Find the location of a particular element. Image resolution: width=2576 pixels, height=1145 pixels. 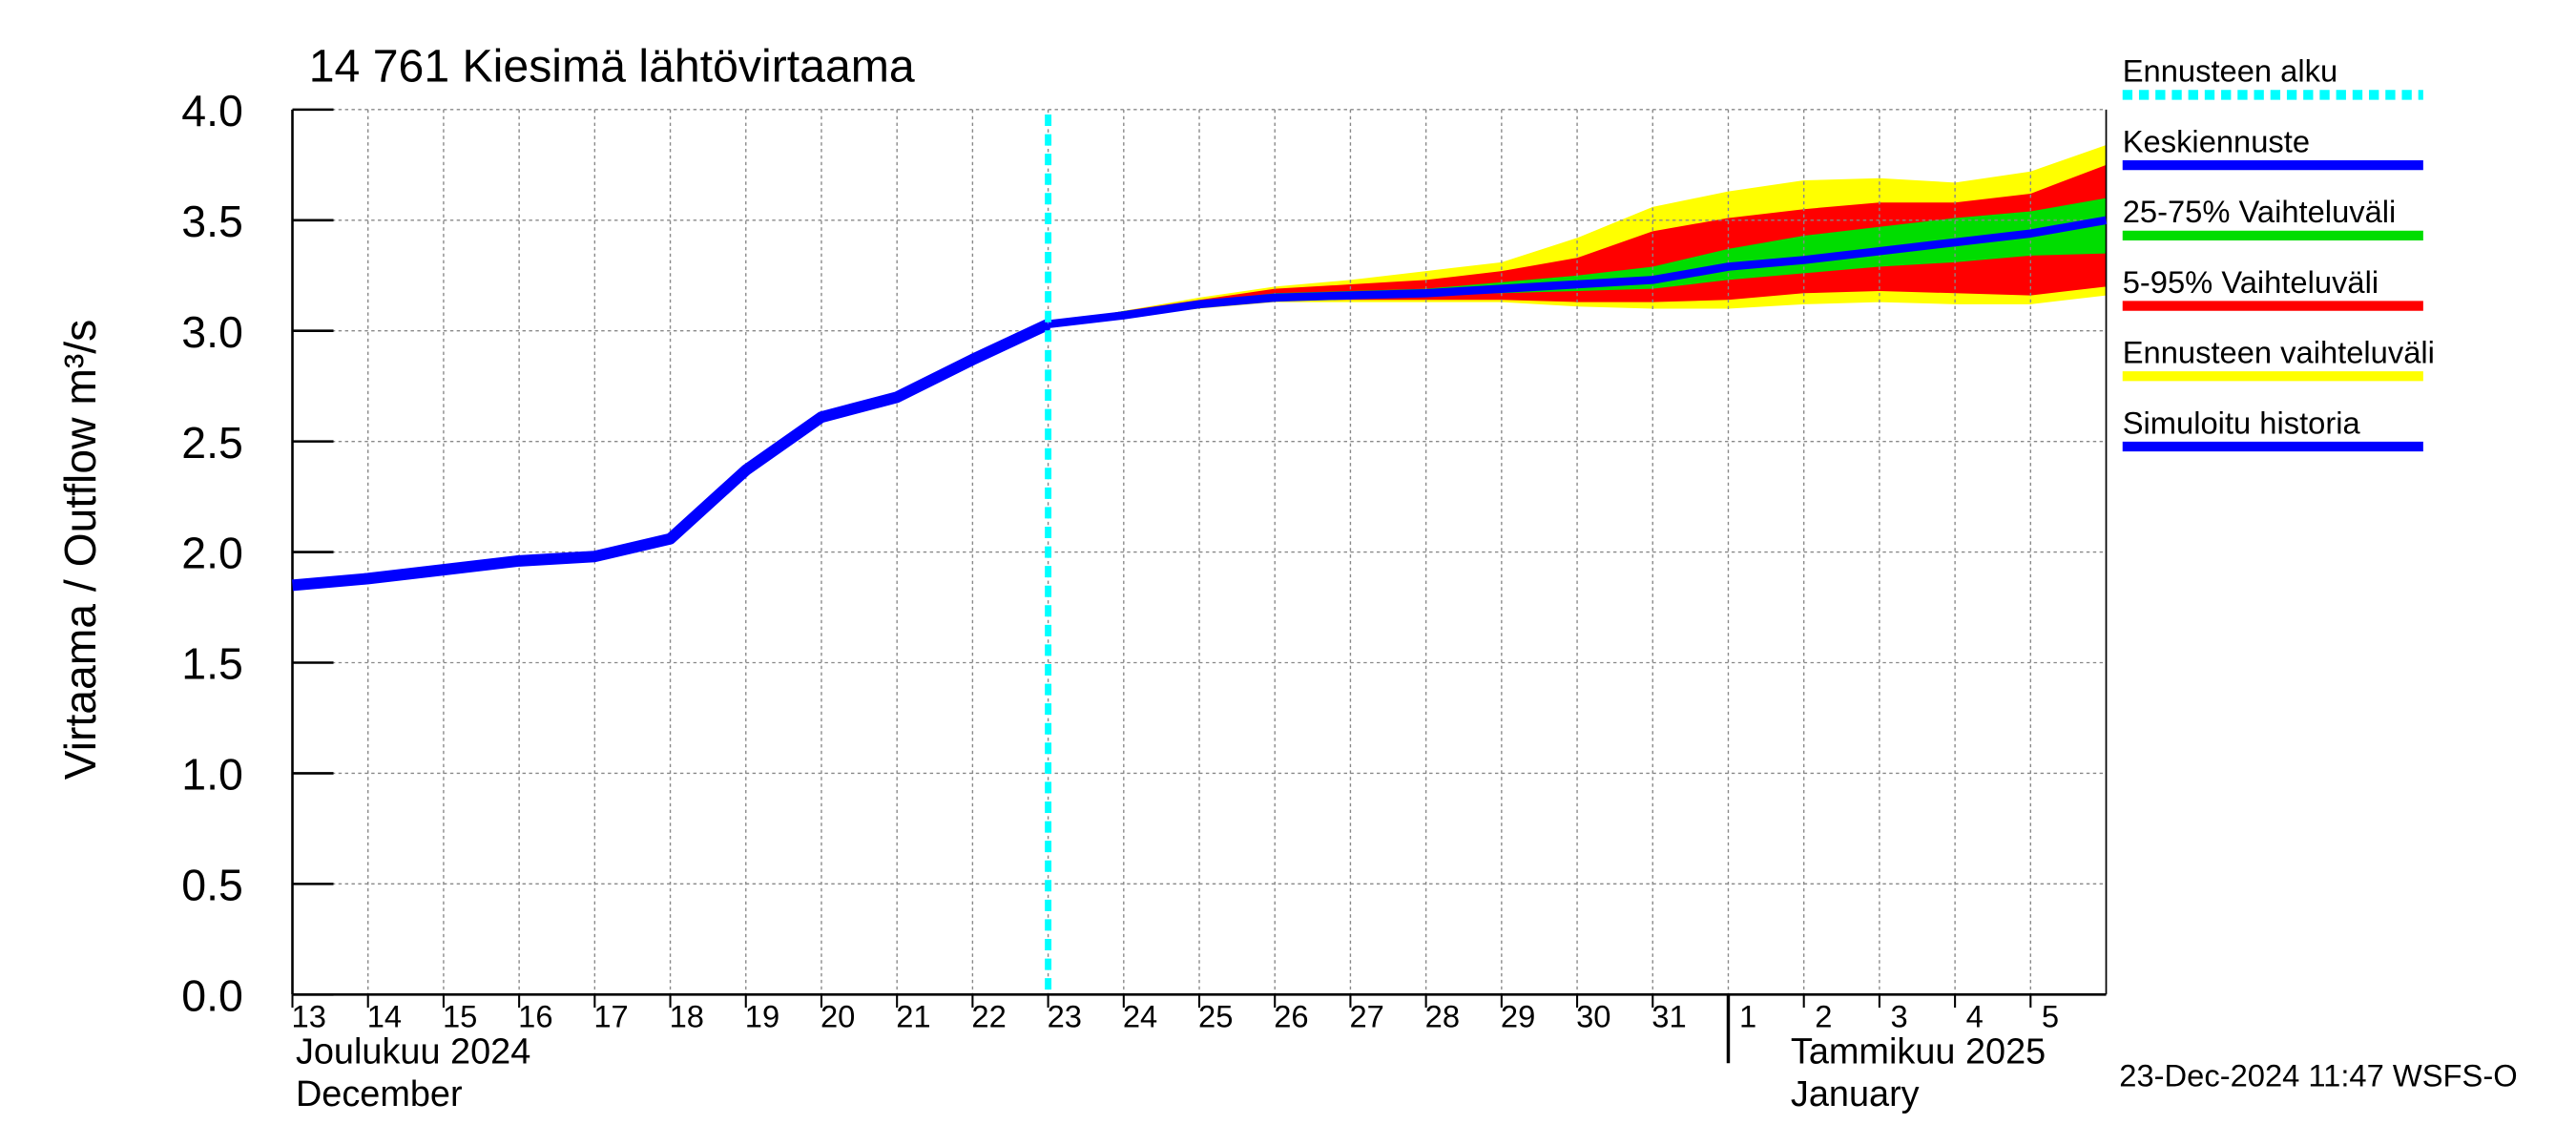

legend-label: Keskiennuste is located at coordinates (2216, 140).